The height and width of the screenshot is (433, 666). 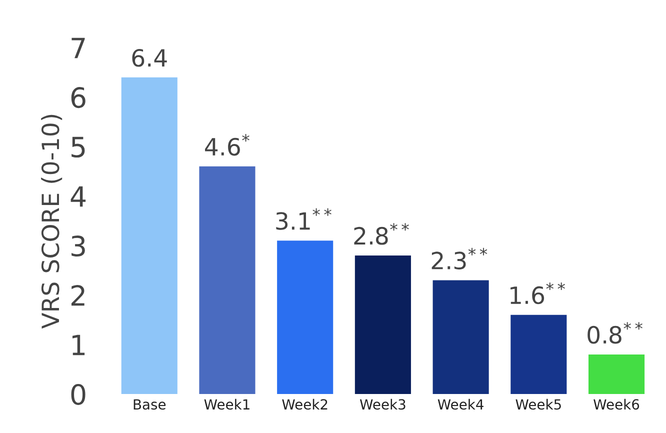 I want to click on x-tick-label: Base, so click(x=150, y=404).